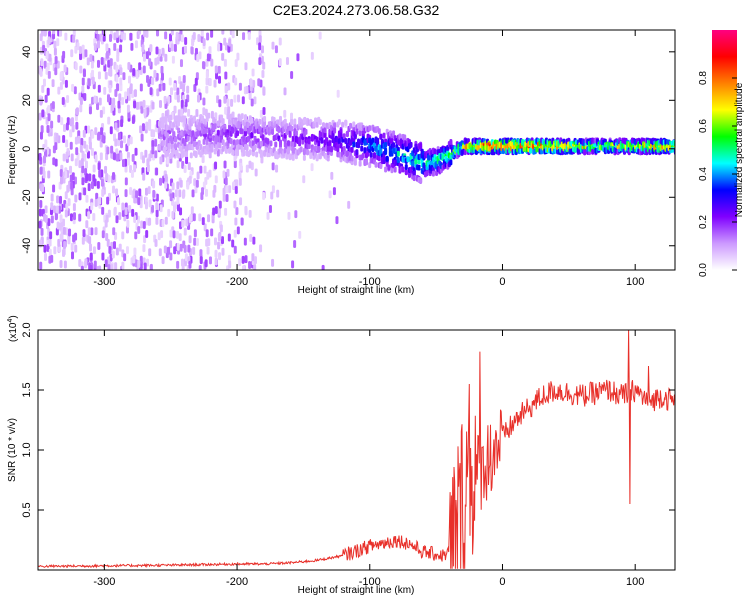 This screenshot has width=750, height=605. What do you see at coordinates (12, 450) in the screenshot?
I see `snr-y-label: SNR (10 * v/v)` at bounding box center [12, 450].